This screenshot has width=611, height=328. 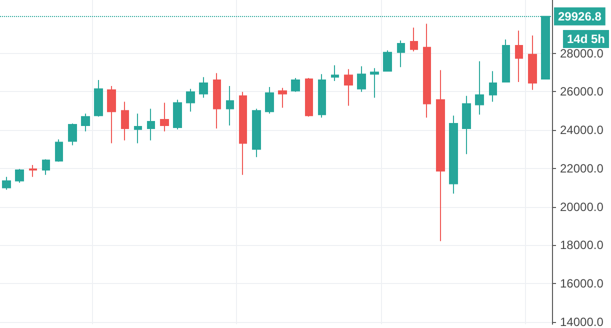 I want to click on y-tick-label: 20000.0, so click(x=582, y=207).